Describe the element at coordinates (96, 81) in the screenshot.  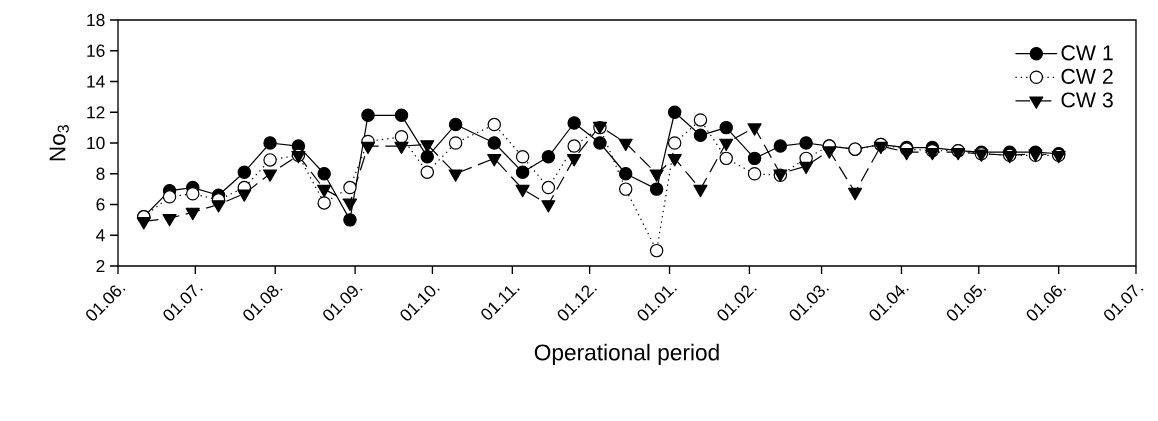
I see `y-tick-label: 14` at that location.